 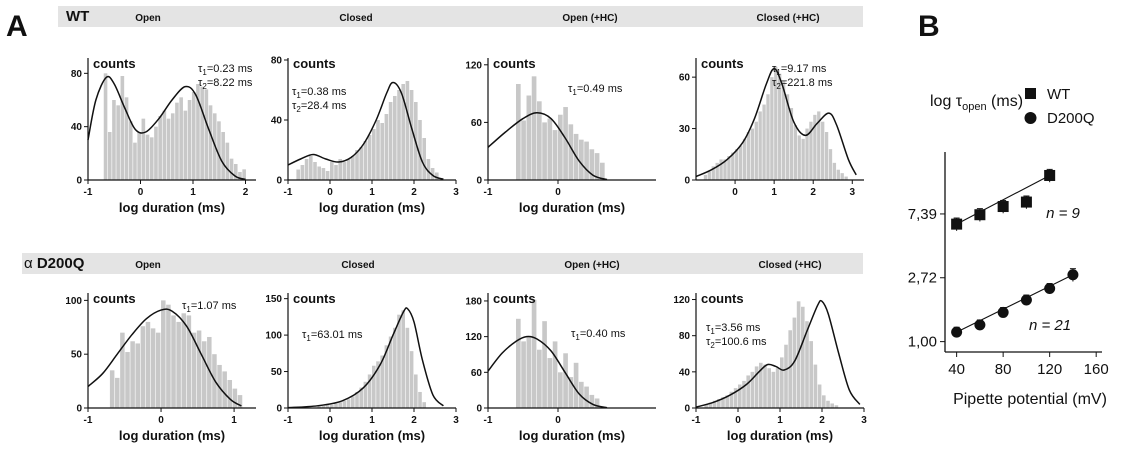 What do you see at coordinates (473, 301) in the screenshot?
I see `y-tick-label: 180` at bounding box center [473, 301].